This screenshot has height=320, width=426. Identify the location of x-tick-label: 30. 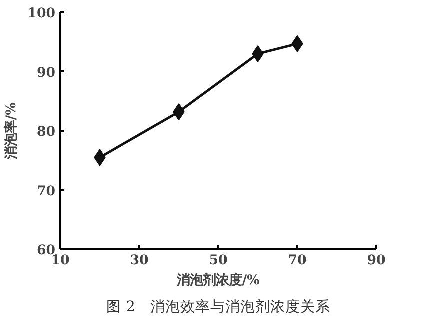
(139, 260).